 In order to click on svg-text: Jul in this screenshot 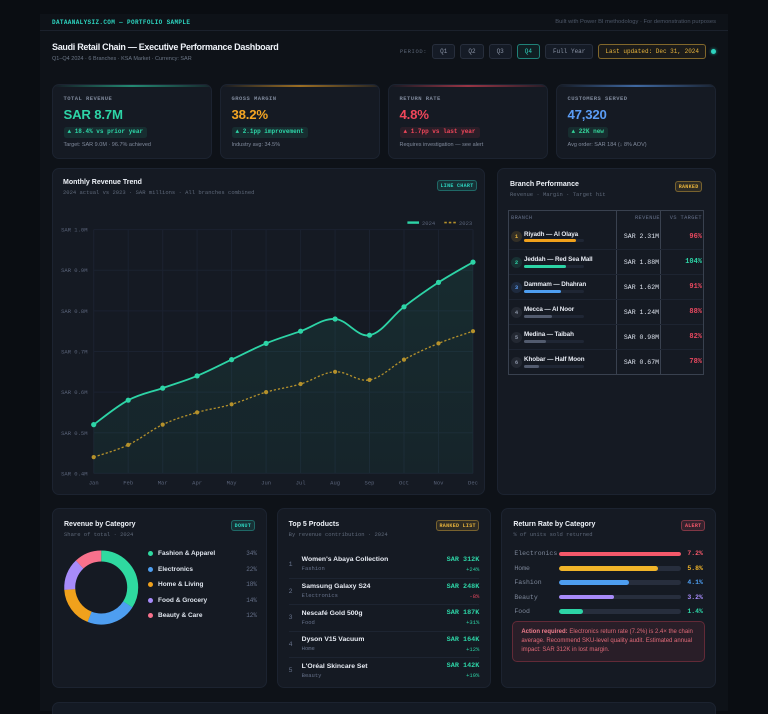, I will do `click(301, 483)`.